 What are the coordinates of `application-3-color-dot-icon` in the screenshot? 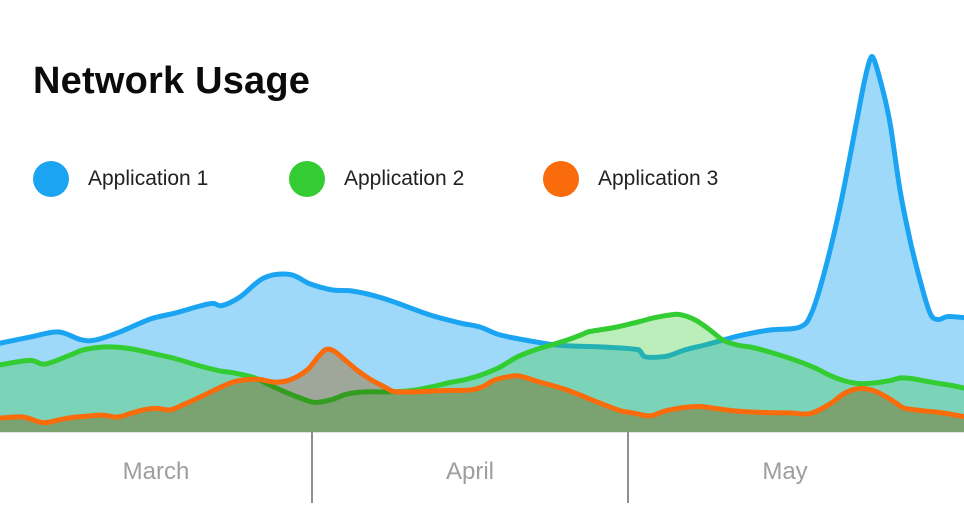 It's located at (561, 179).